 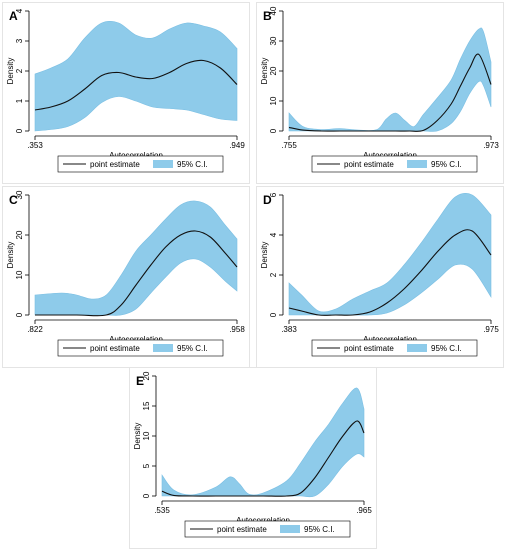 I want to click on y-tick-label-a-2: 2, so click(x=19, y=70).